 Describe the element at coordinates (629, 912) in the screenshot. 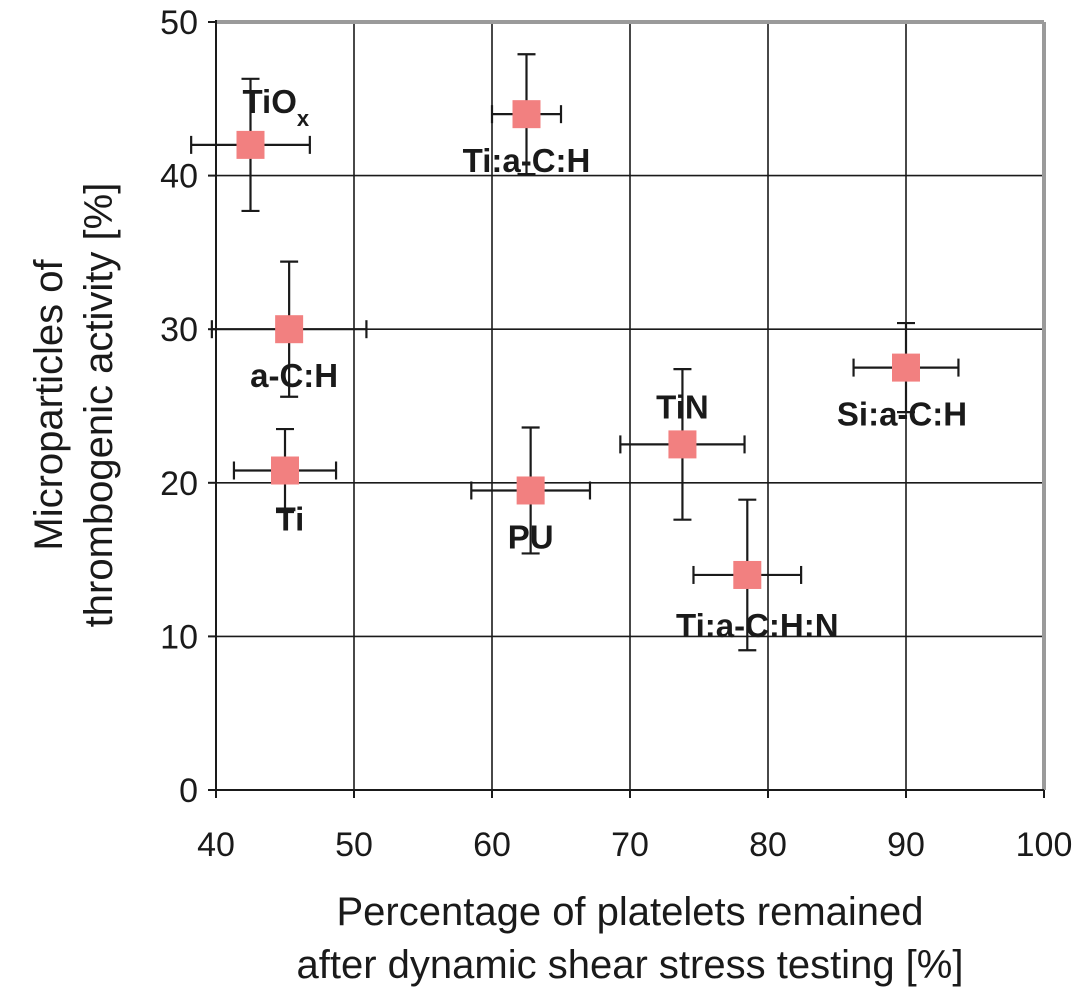

I see `x-axis-title-line-1: Percentage of platelets remained` at that location.